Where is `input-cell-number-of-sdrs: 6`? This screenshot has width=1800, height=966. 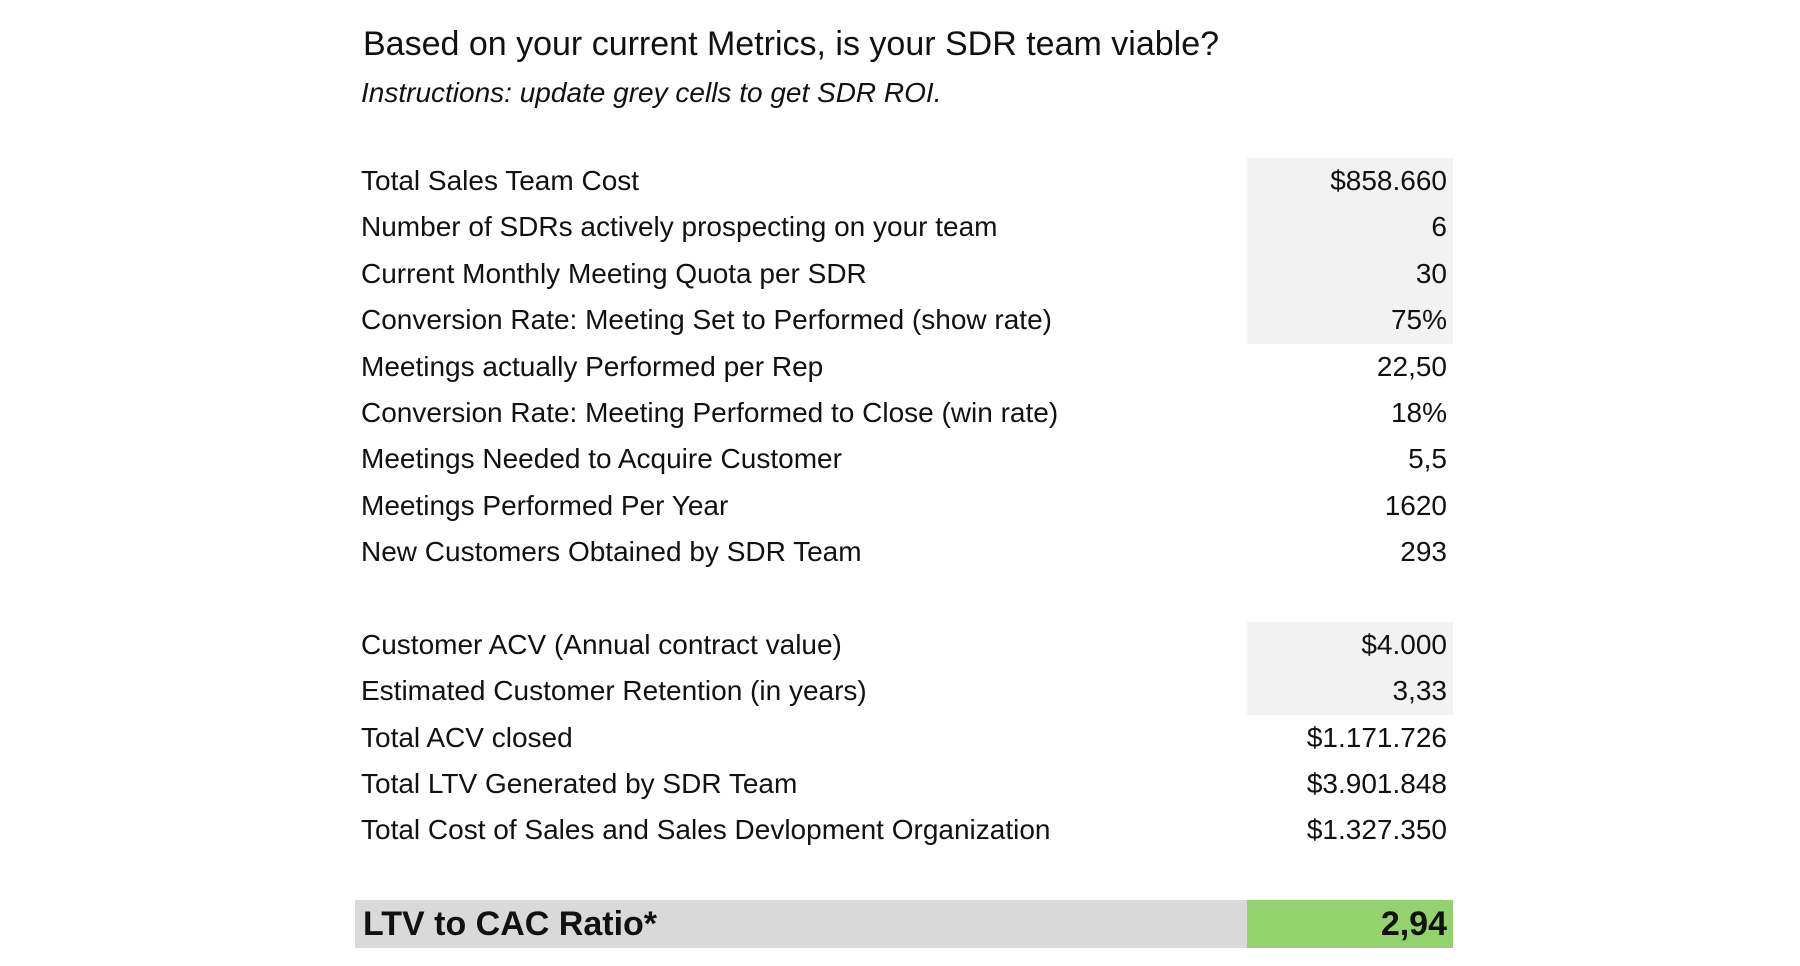 input-cell-number-of-sdrs: 6 is located at coordinates (1350, 227).